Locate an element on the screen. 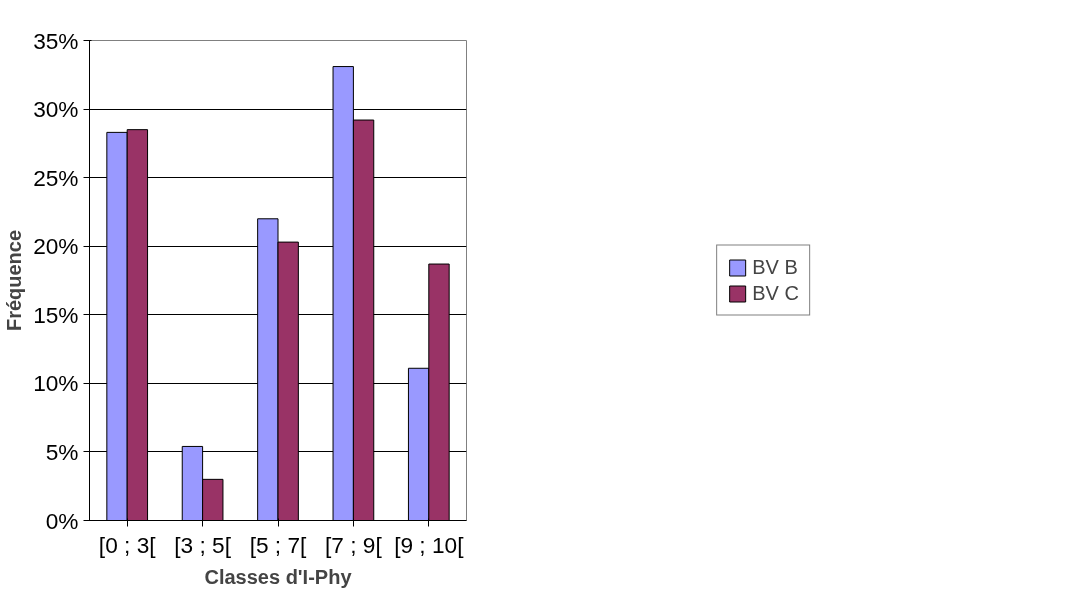  y-tick-label: 0% is located at coordinates (62, 520).